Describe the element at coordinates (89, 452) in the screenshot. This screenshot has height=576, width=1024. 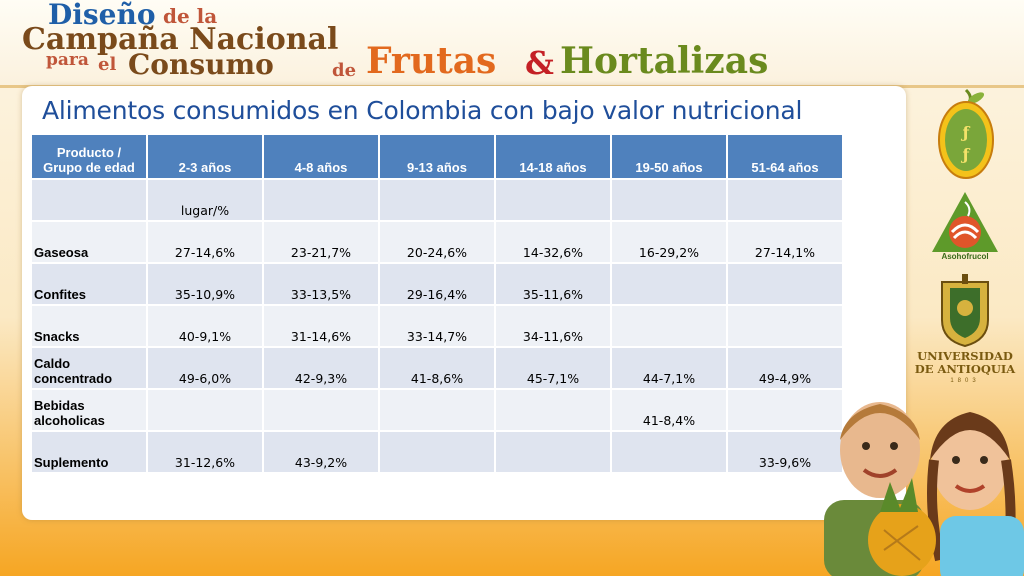
I see `table-cell: Suplemento` at that location.